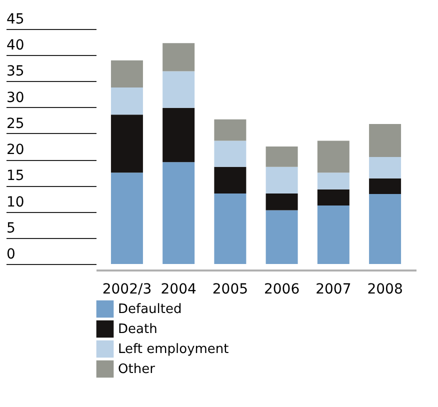 The height and width of the screenshot is (407, 438). What do you see at coordinates (11, 254) in the screenshot?
I see `y-tick-label: 0` at bounding box center [11, 254].